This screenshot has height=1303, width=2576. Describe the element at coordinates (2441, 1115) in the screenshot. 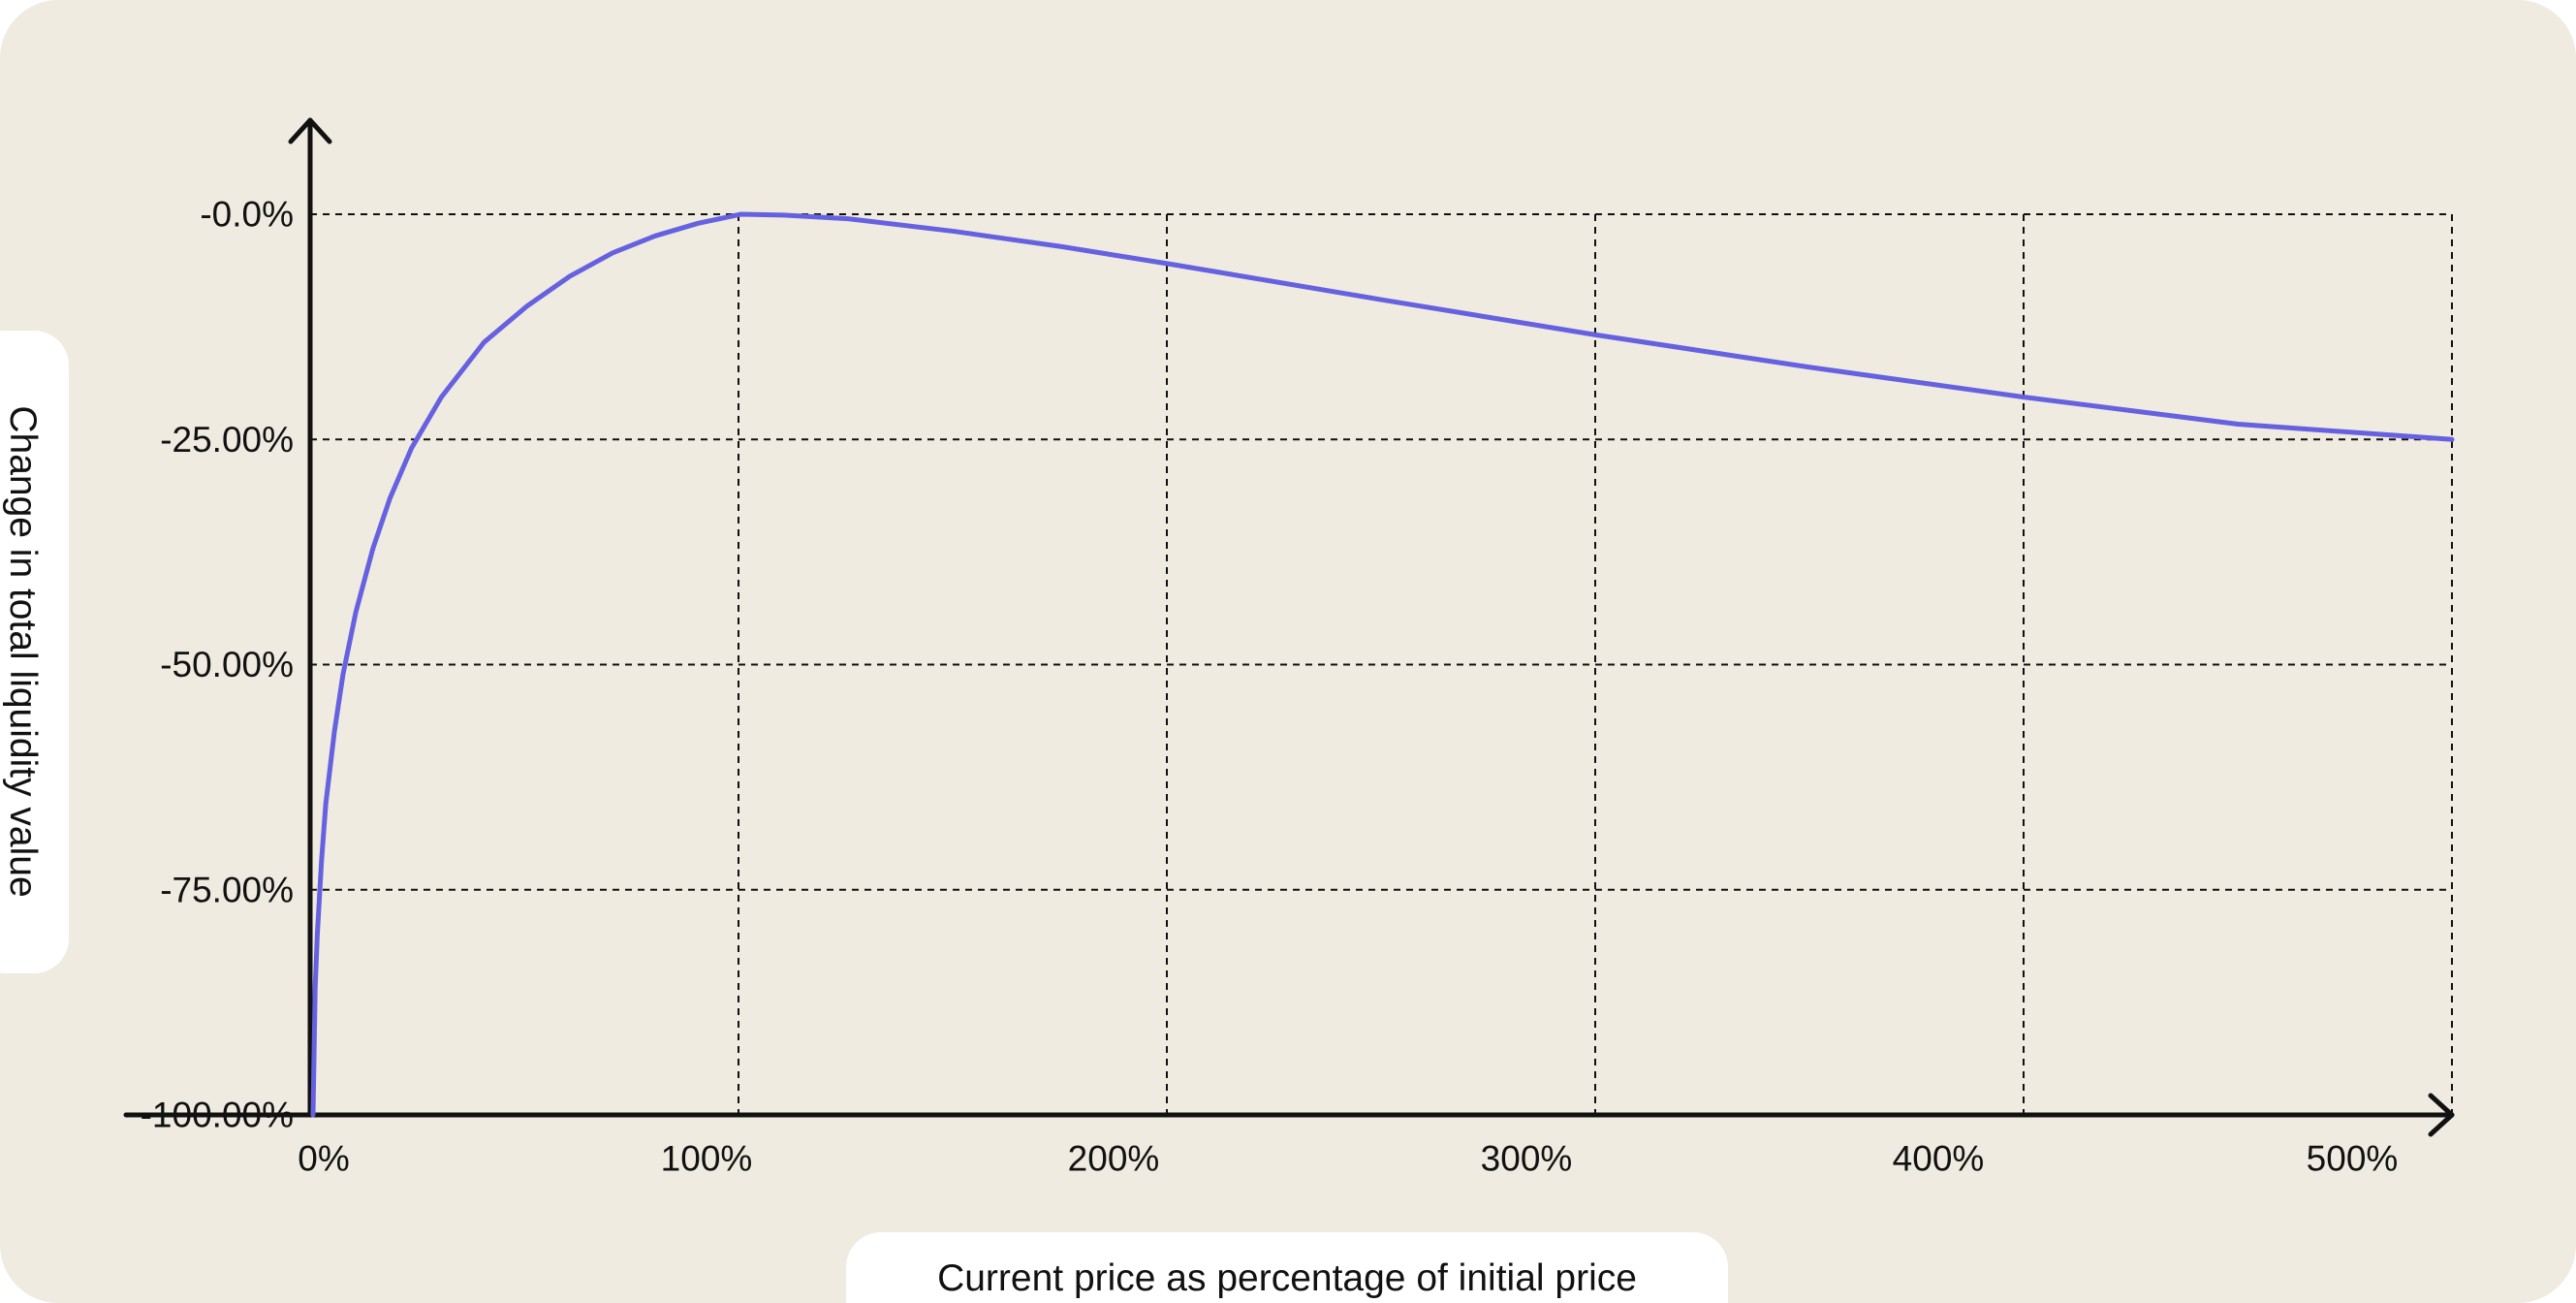

I see `x-axis-arrow` at that location.